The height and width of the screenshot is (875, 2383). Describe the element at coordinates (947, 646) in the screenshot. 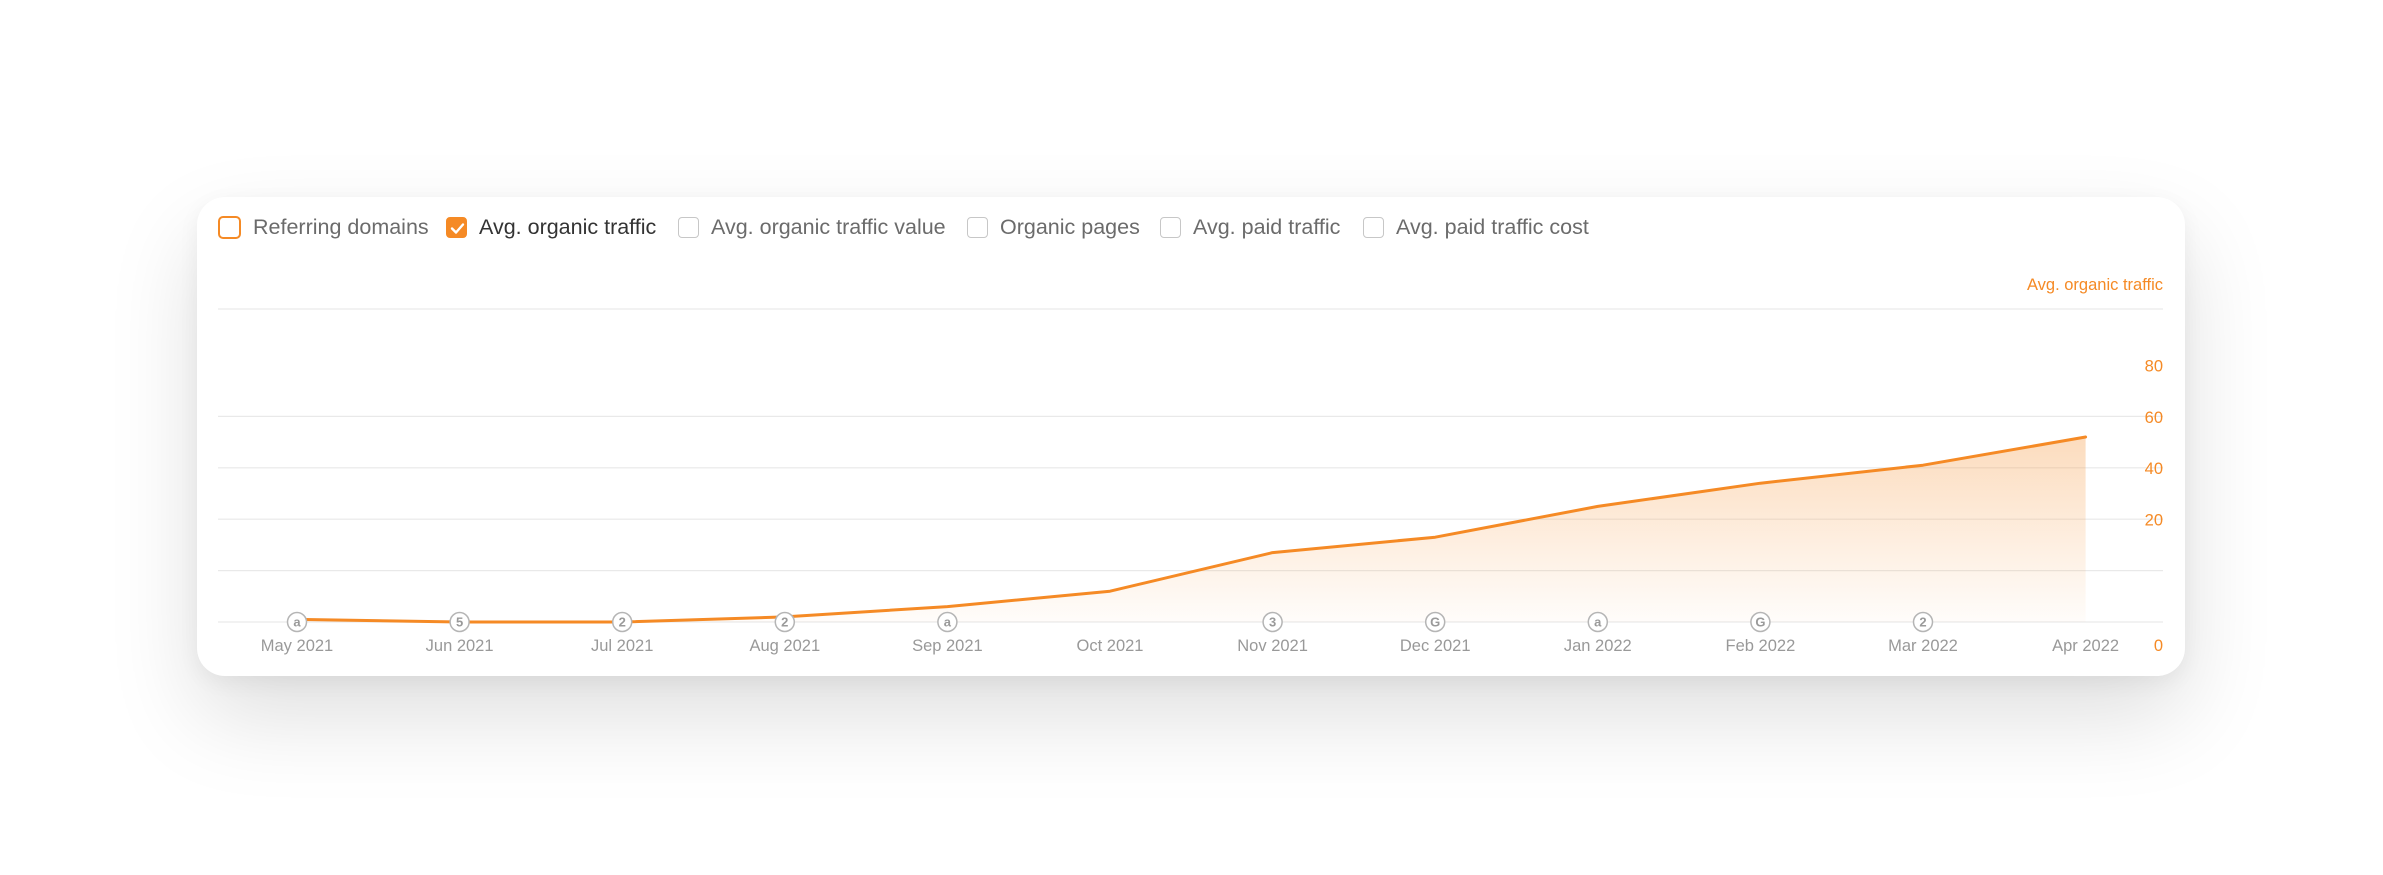

I see `x-tick-label: Sep 2021` at that location.